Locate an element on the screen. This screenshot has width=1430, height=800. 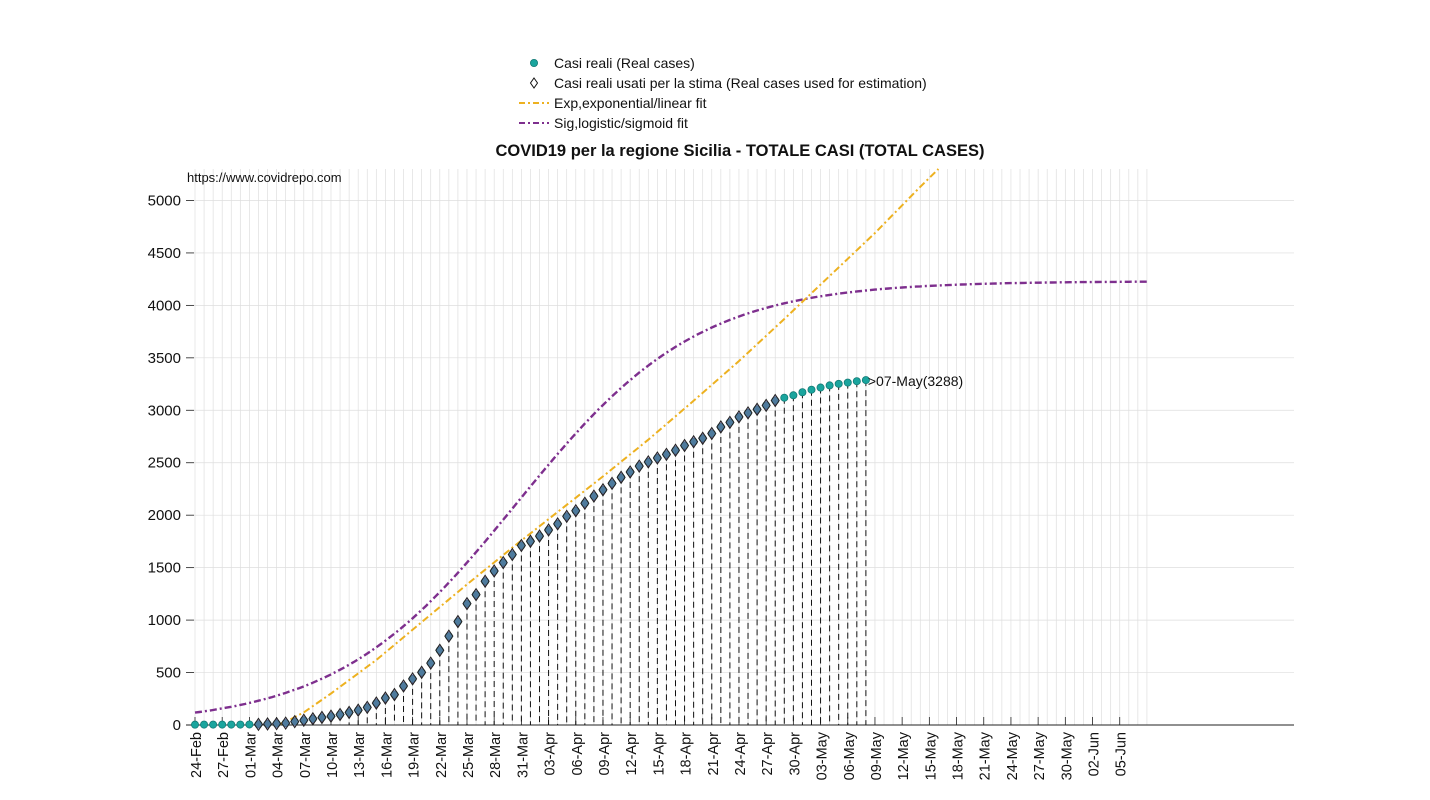
x-tick-label: 16-Mar is located at coordinates (387, 755).